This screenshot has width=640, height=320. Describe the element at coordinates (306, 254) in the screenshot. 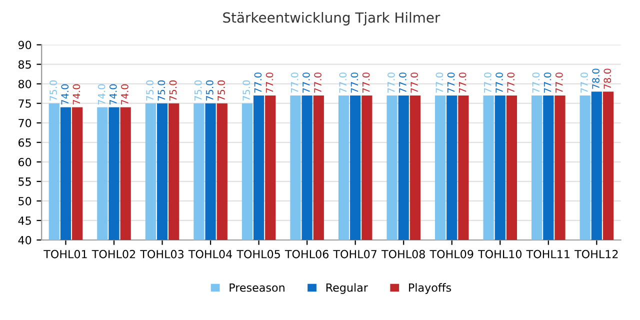

I see `x-tick-label: TOHL06` at that location.